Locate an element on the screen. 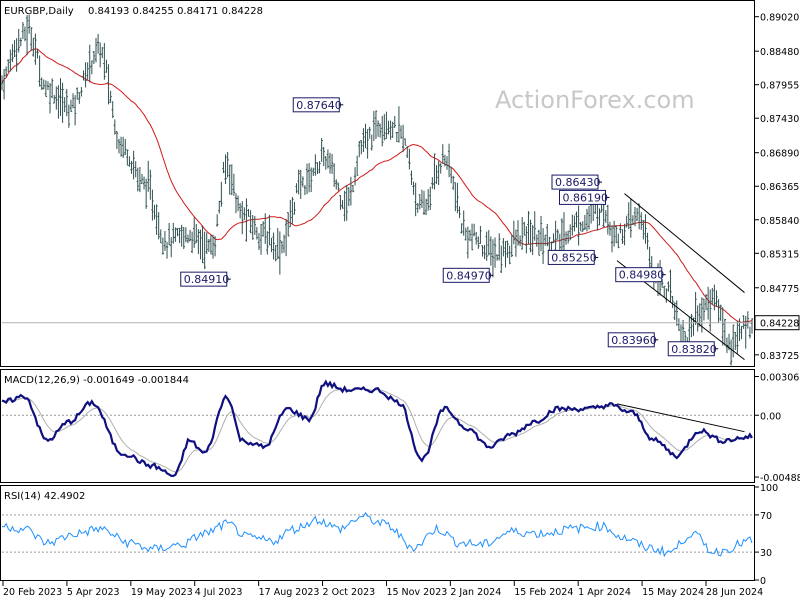 The width and height of the screenshot is (800, 600). macd-trendline is located at coordinates (680, 418).